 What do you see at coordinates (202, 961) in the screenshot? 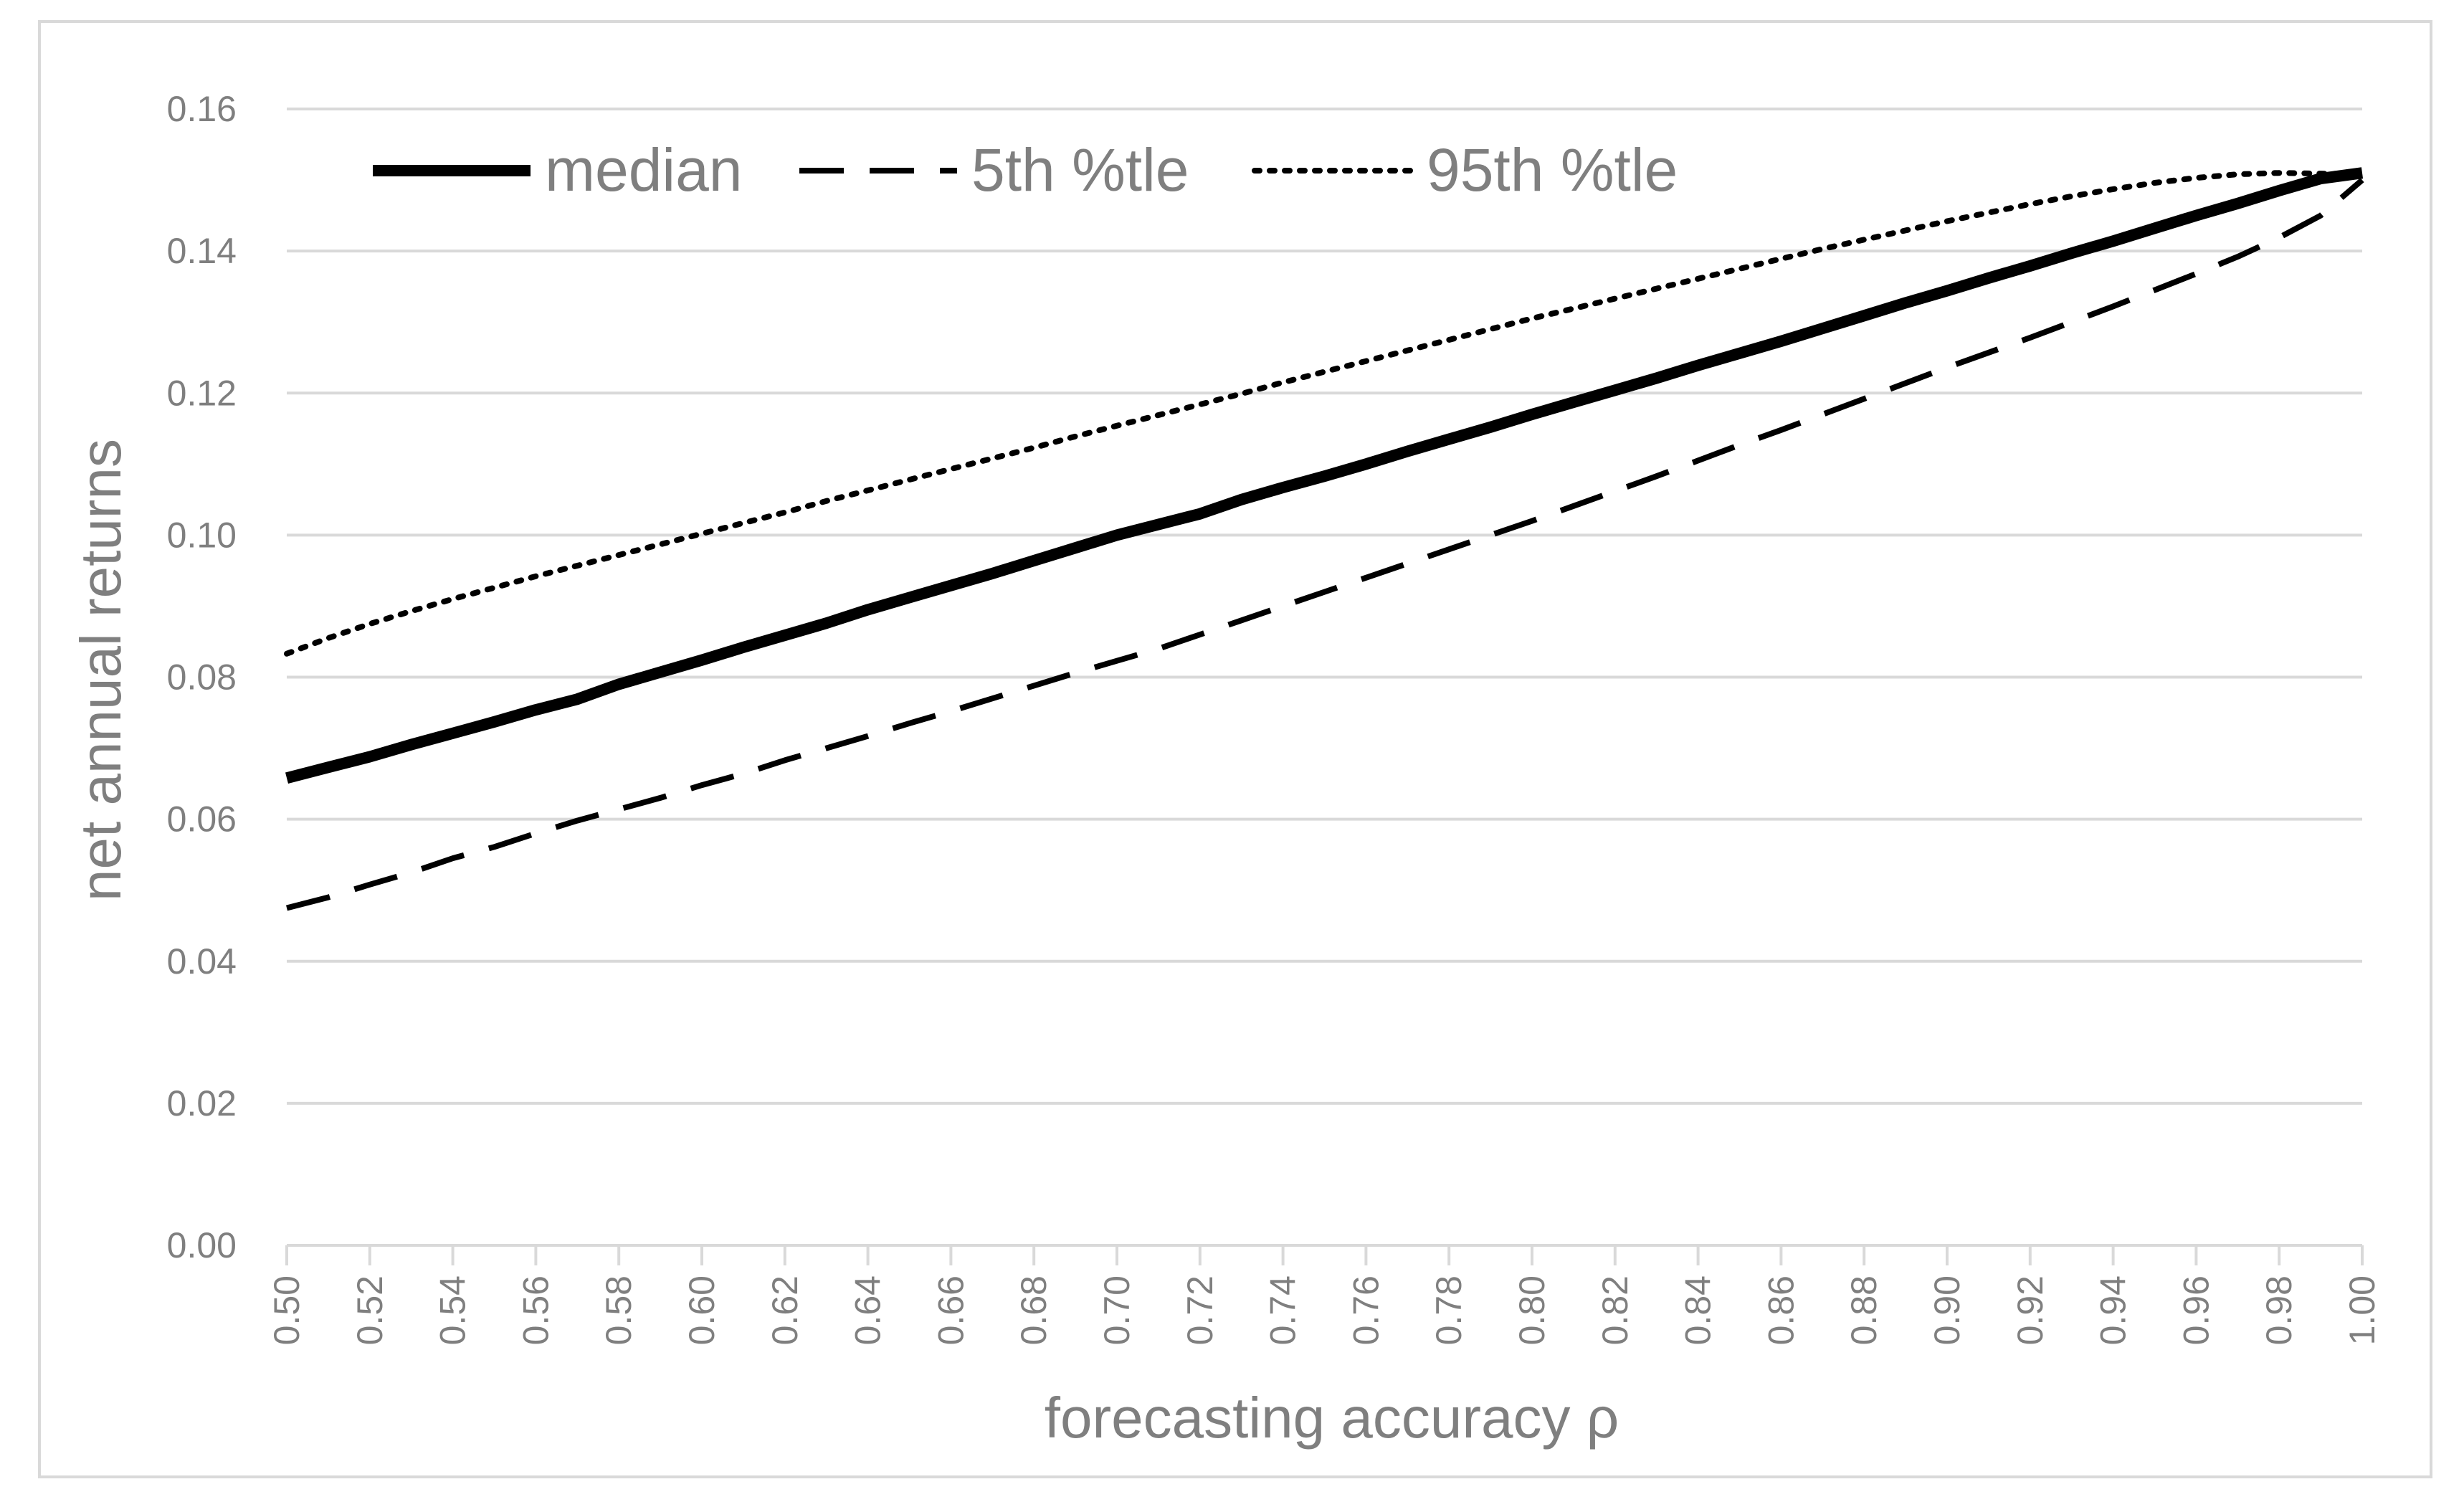
I see `y-tick-label: 0.04` at bounding box center [202, 961].